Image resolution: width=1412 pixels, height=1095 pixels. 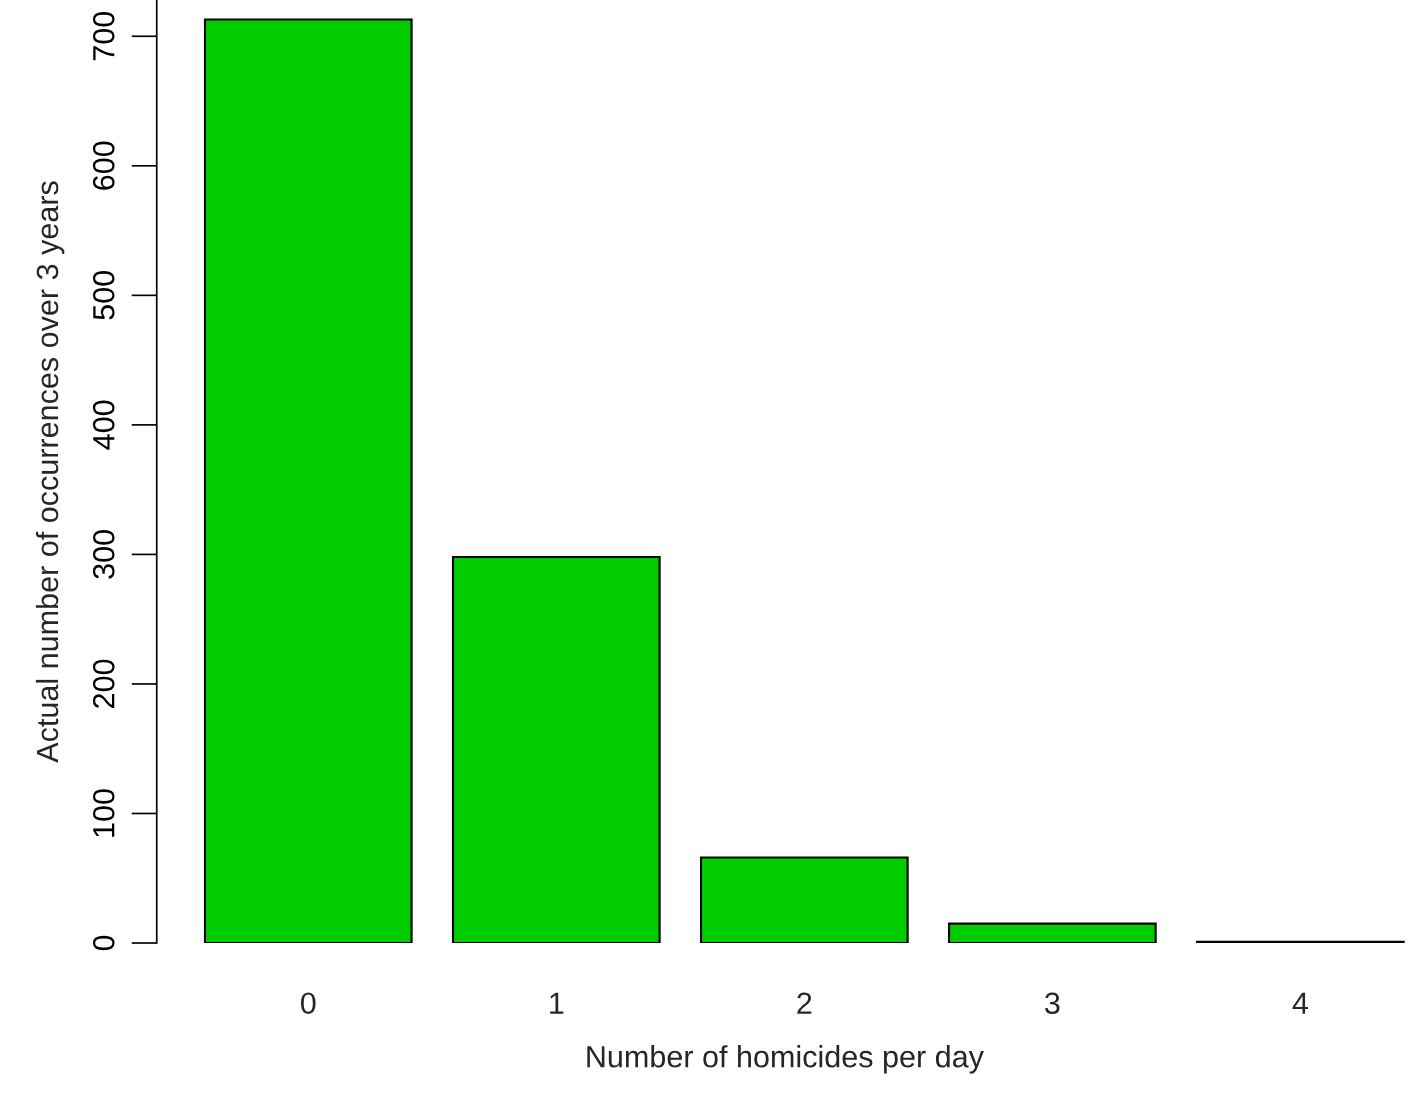 I want to click on y-tick-label: 400, so click(x=103, y=425).